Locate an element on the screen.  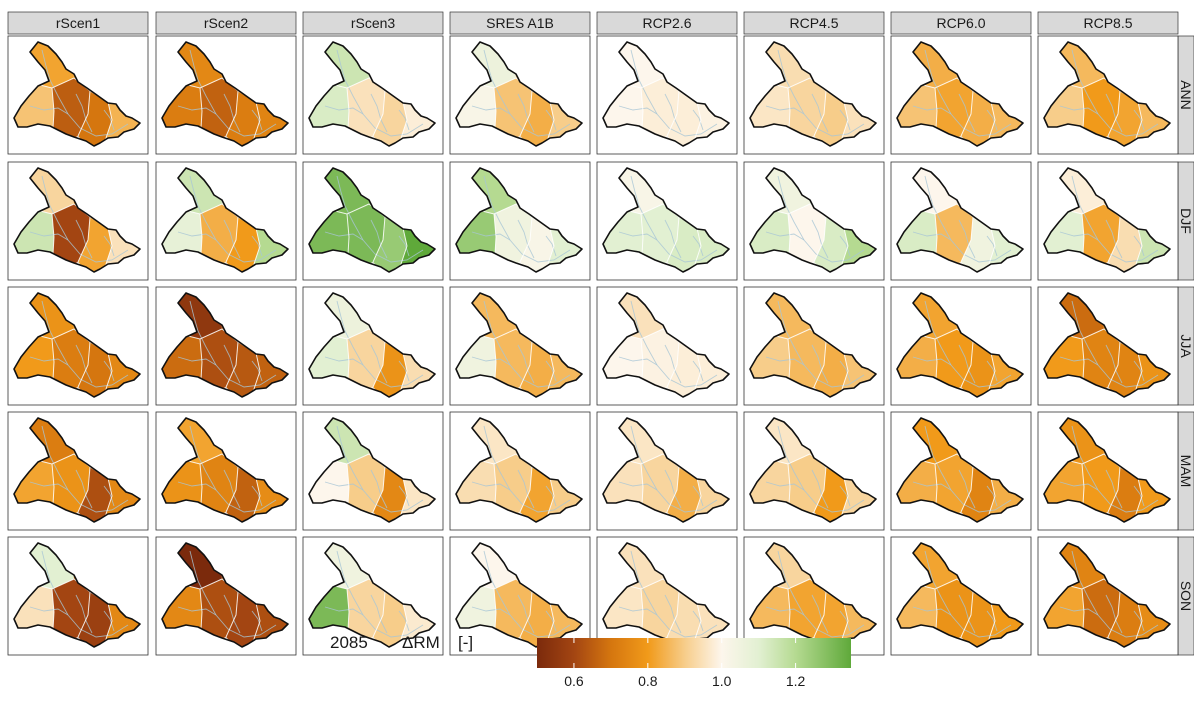
row-strip: MAM is located at coordinates (1185, 471).